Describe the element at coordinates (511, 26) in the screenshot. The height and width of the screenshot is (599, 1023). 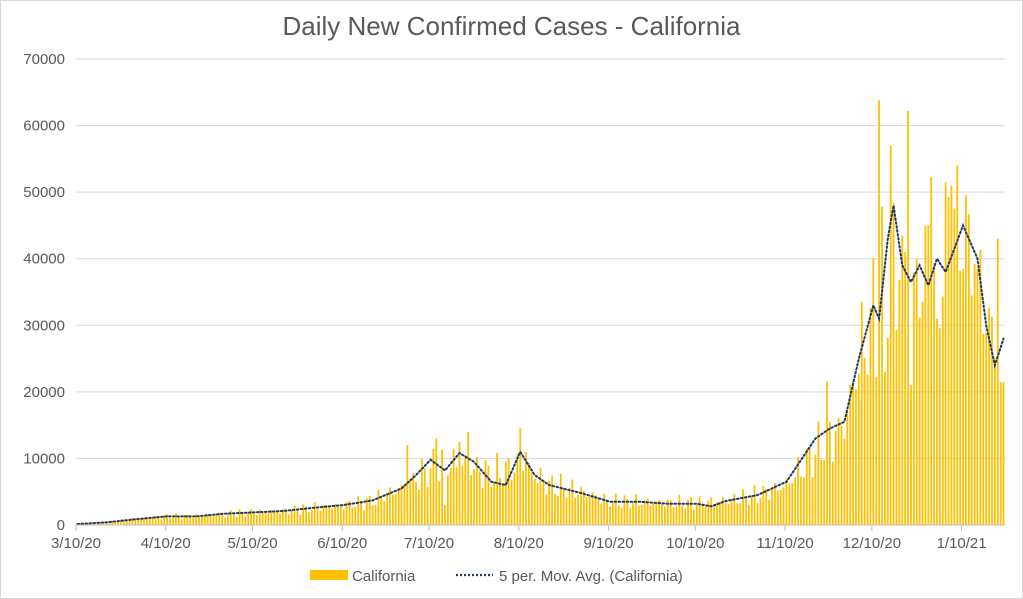
I see `chart-title: Daily New Confirmed Cases - California` at that location.